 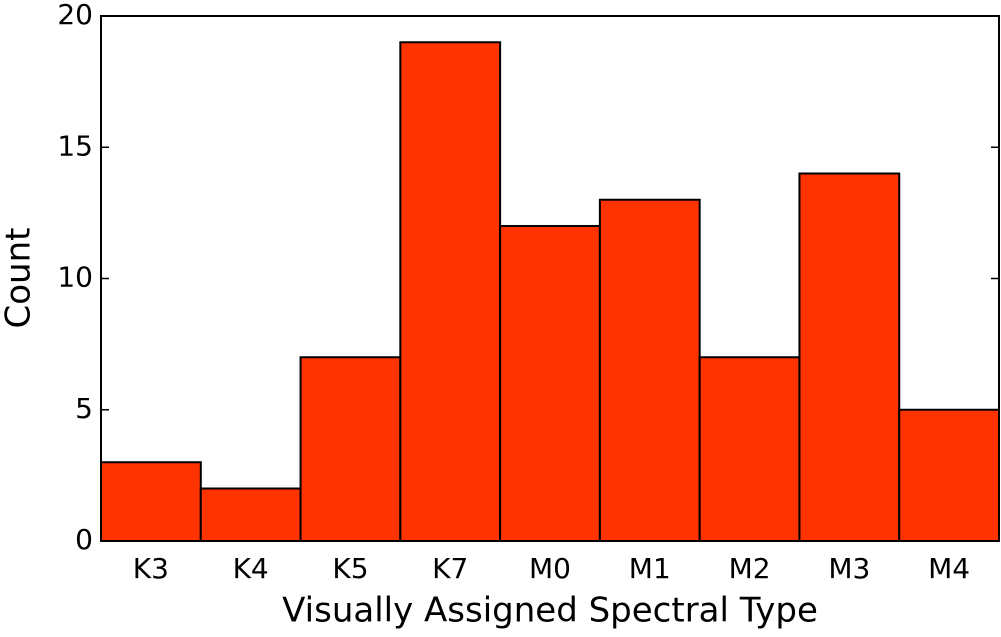 I want to click on x-tick-label: K7, so click(x=450, y=568).